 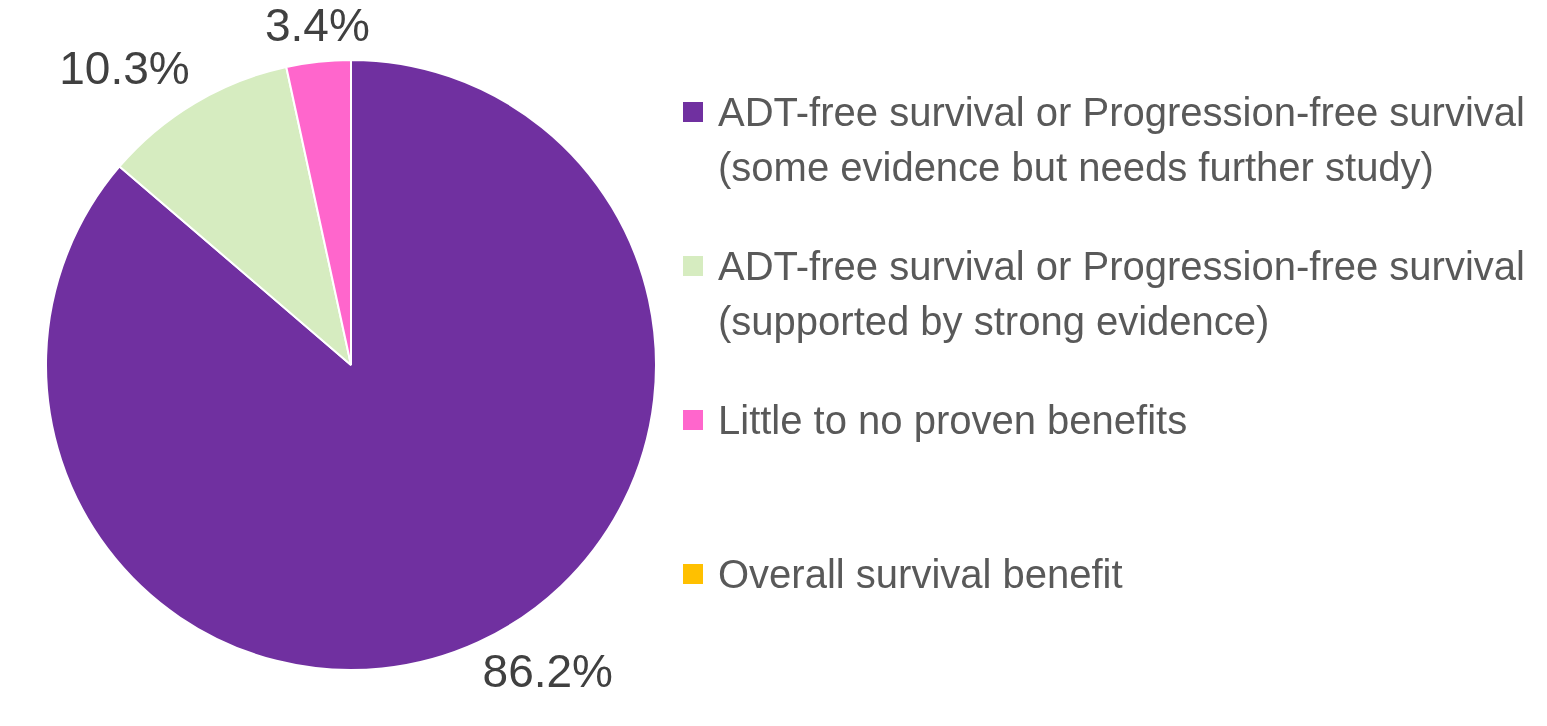 What do you see at coordinates (547, 670) in the screenshot?
I see `data-label: 86.2%` at bounding box center [547, 670].